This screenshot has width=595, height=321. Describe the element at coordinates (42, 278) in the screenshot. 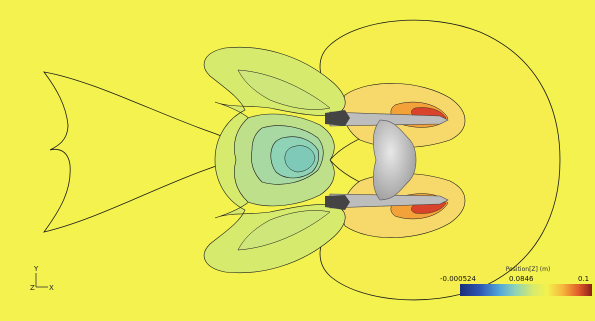

I see `axes-indicator: Y Z X` at that location.